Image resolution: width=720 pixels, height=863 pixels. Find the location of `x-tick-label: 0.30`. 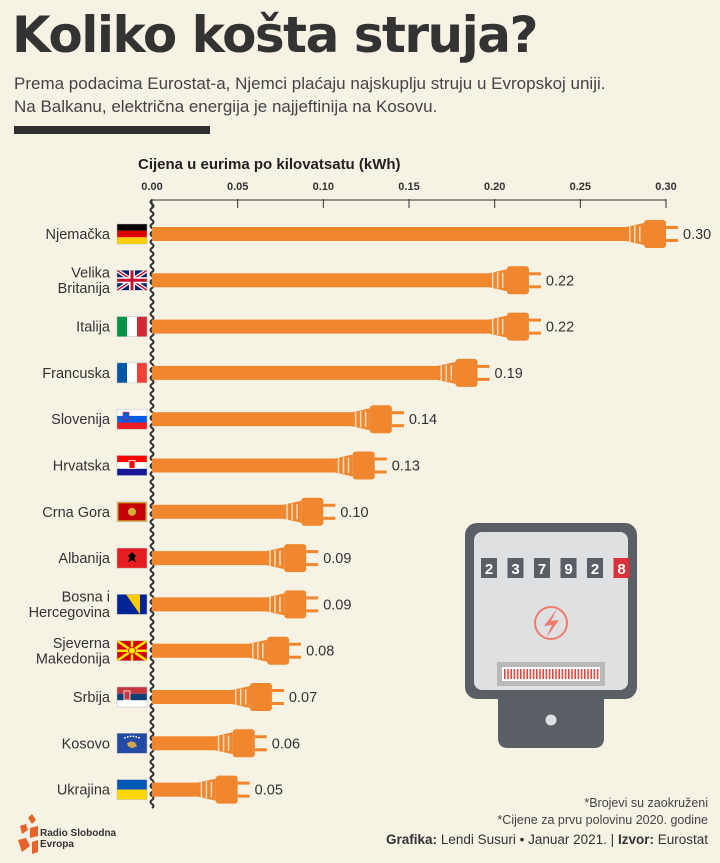

x-tick-label: 0.30 is located at coordinates (665, 187).